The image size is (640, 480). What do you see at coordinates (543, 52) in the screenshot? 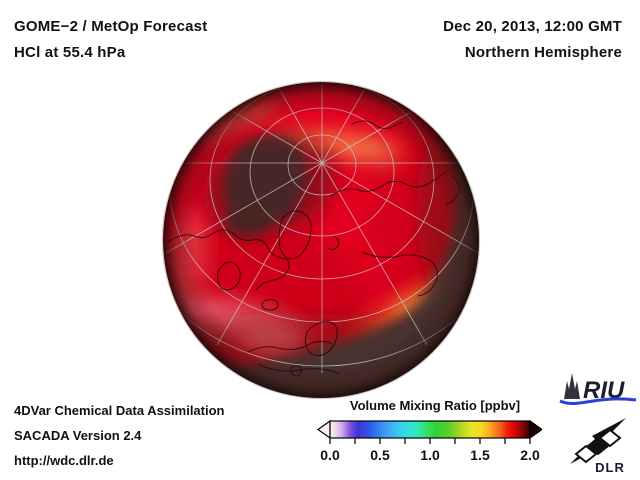
I see `hemisphere-label: Northern Hemisphere` at bounding box center [543, 52].